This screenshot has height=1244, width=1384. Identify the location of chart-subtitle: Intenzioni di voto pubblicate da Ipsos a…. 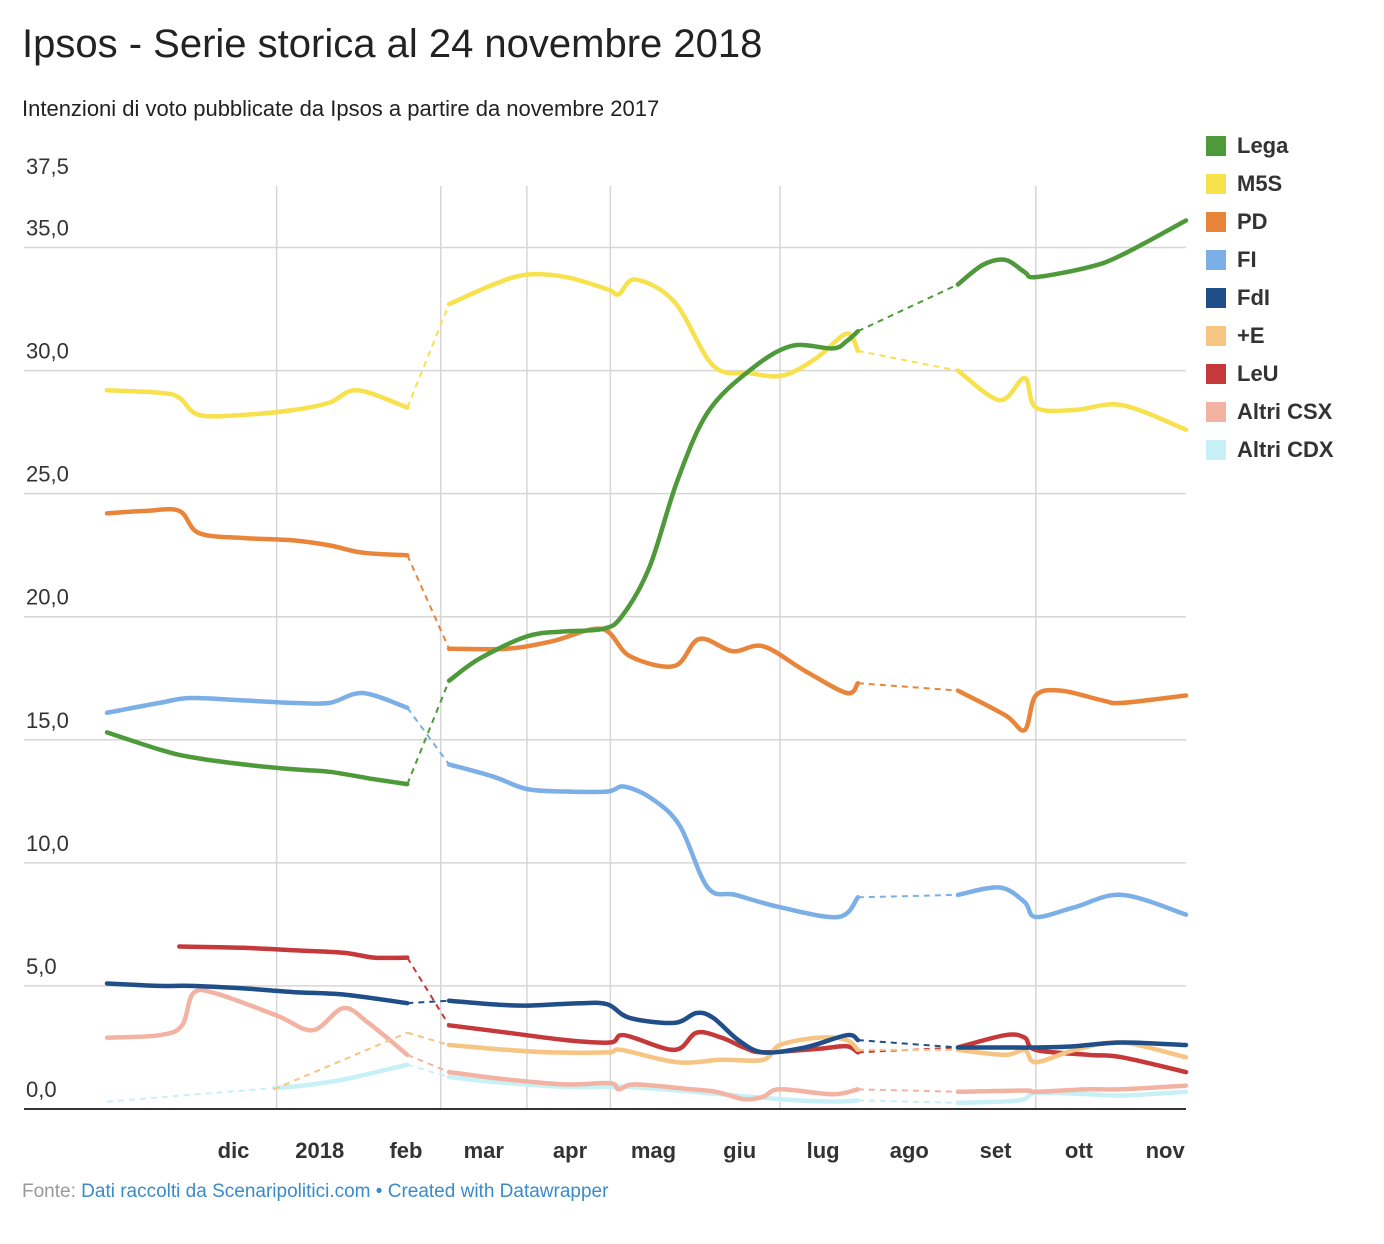
(341, 108).